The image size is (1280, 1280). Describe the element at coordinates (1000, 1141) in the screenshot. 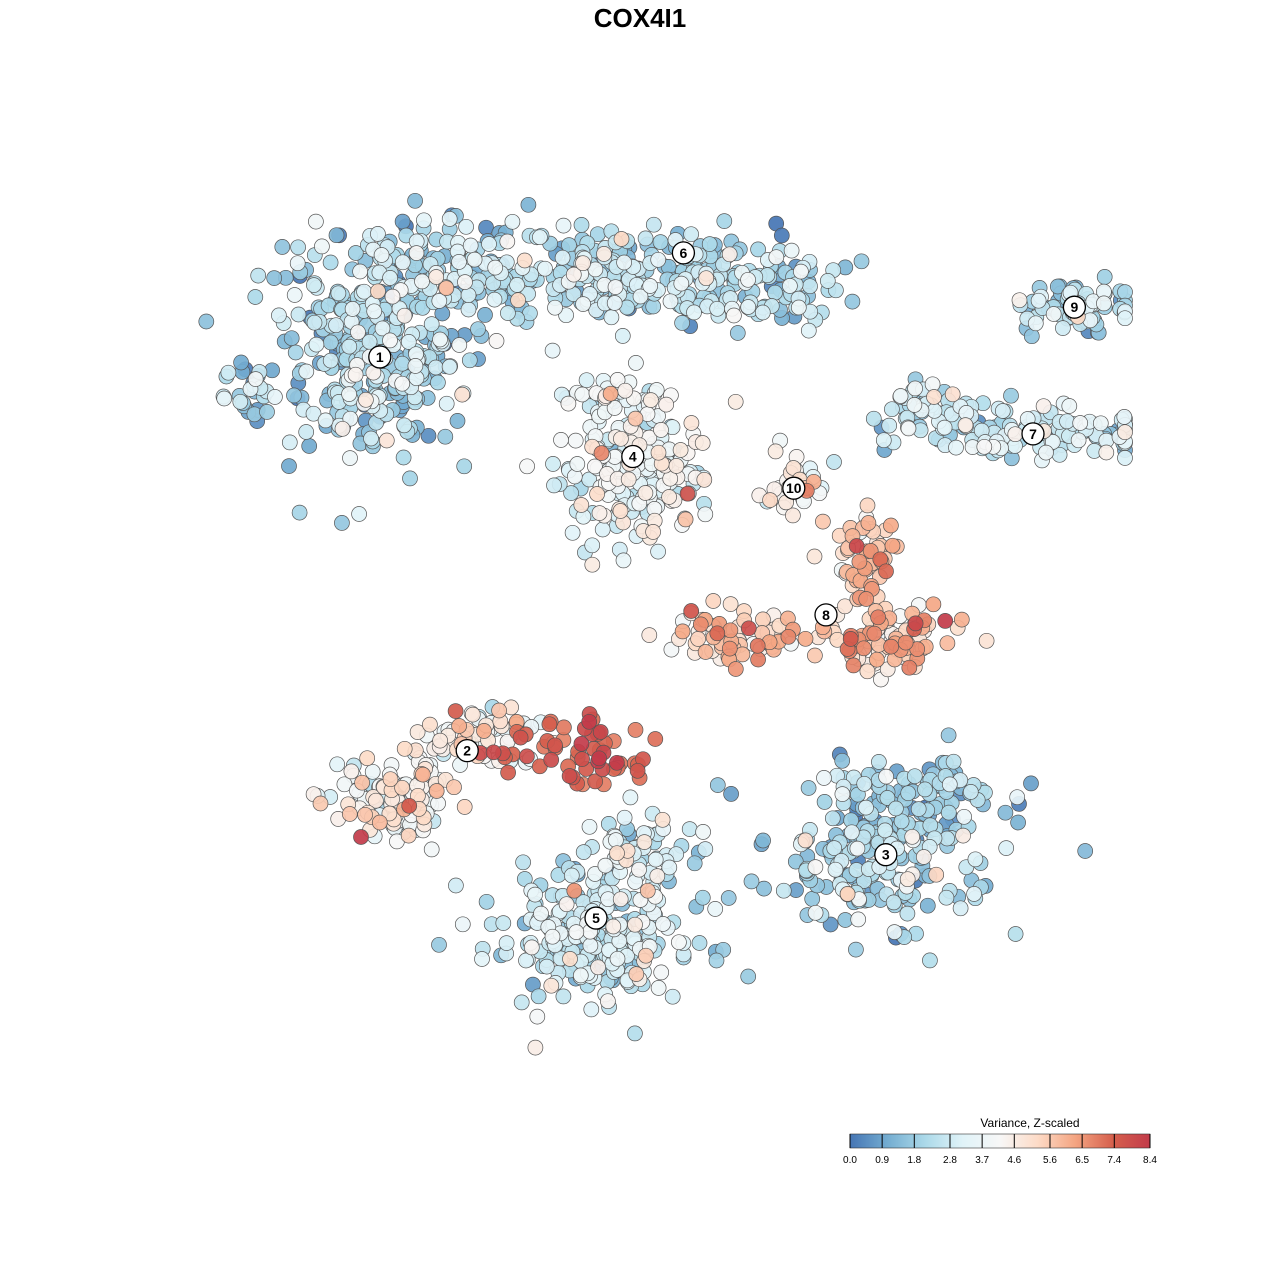

I see `colorbar-gradient` at that location.